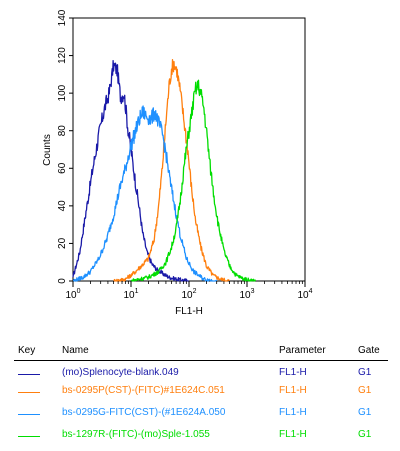 This screenshot has width=400, height=451. I want to click on legend-row: bs-1297R-(FITC)-(mo)Sple-1.055 FL1-H G1, so click(200, 436).